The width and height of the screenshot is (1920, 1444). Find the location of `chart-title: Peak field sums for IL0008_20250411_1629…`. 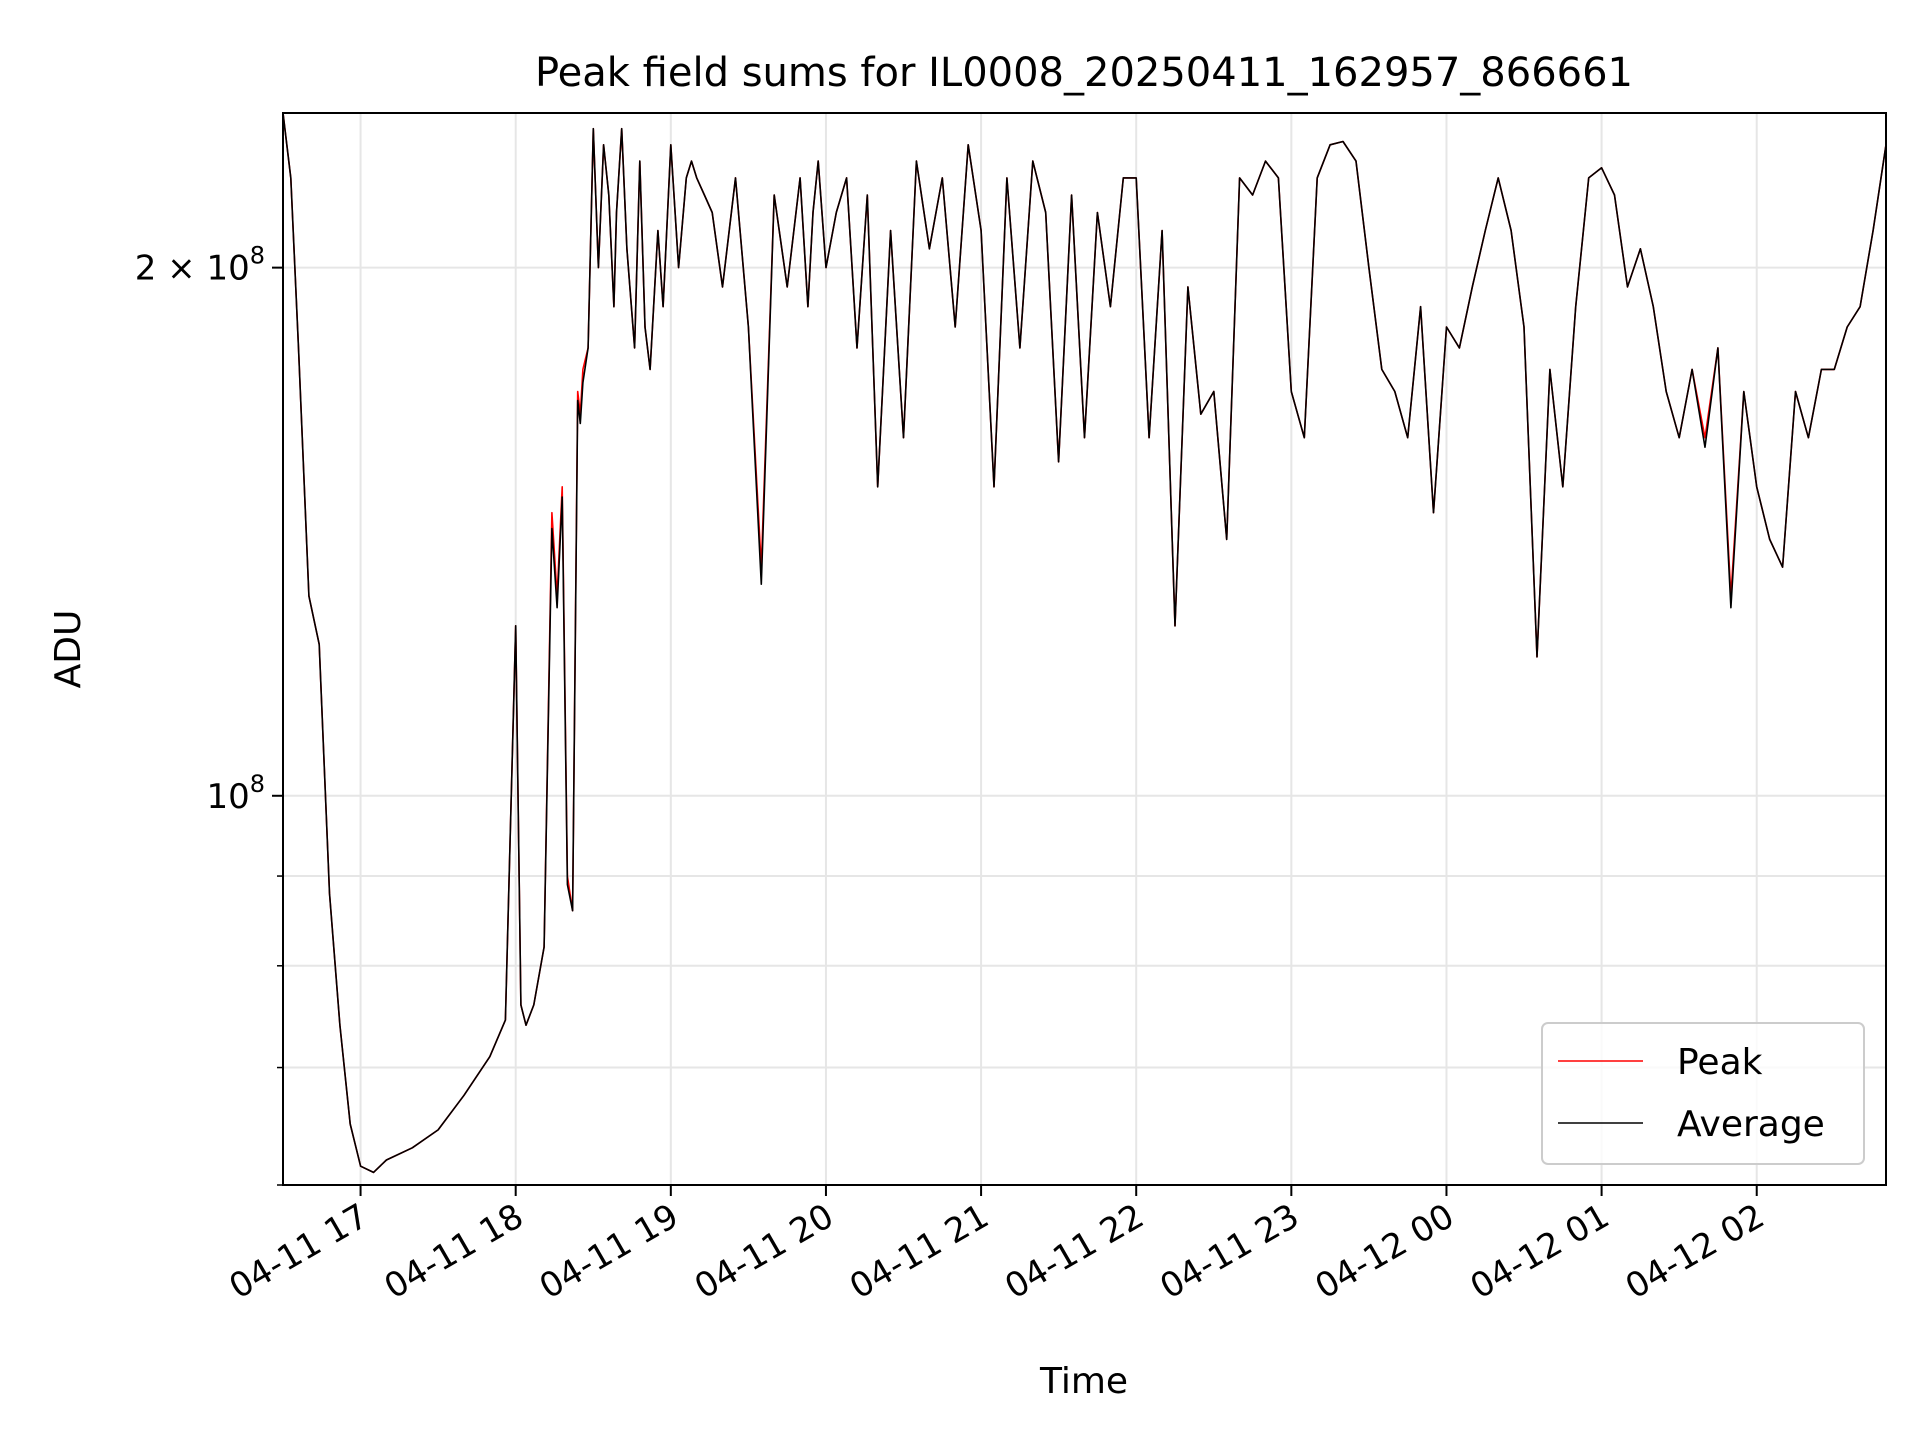

chart-title: Peak field sums for IL0008_20250411_1629… is located at coordinates (1084, 73).